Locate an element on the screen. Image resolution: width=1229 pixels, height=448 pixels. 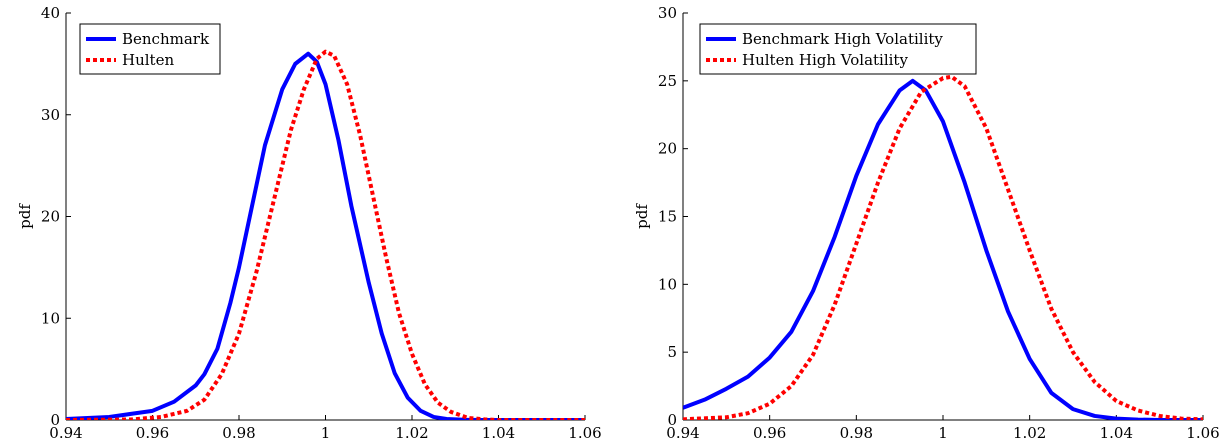
legend-label-1: Benchmark High Volatility is located at coordinates (842, 39).